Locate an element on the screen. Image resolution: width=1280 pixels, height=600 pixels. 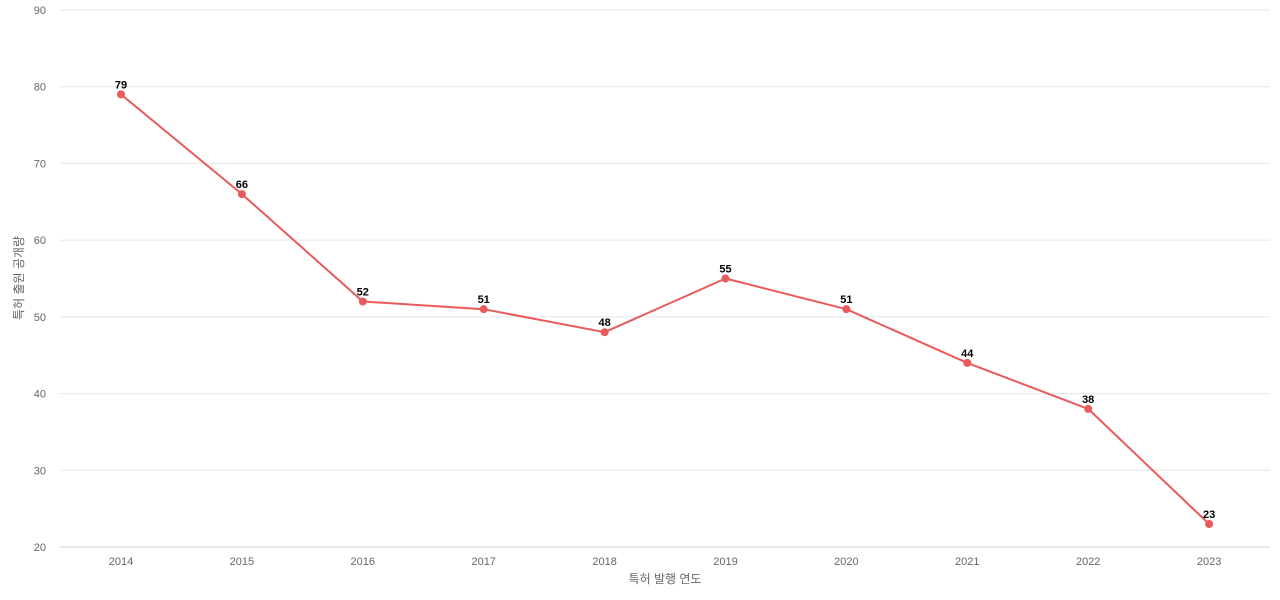
data-label: 48 is located at coordinates (604, 323).